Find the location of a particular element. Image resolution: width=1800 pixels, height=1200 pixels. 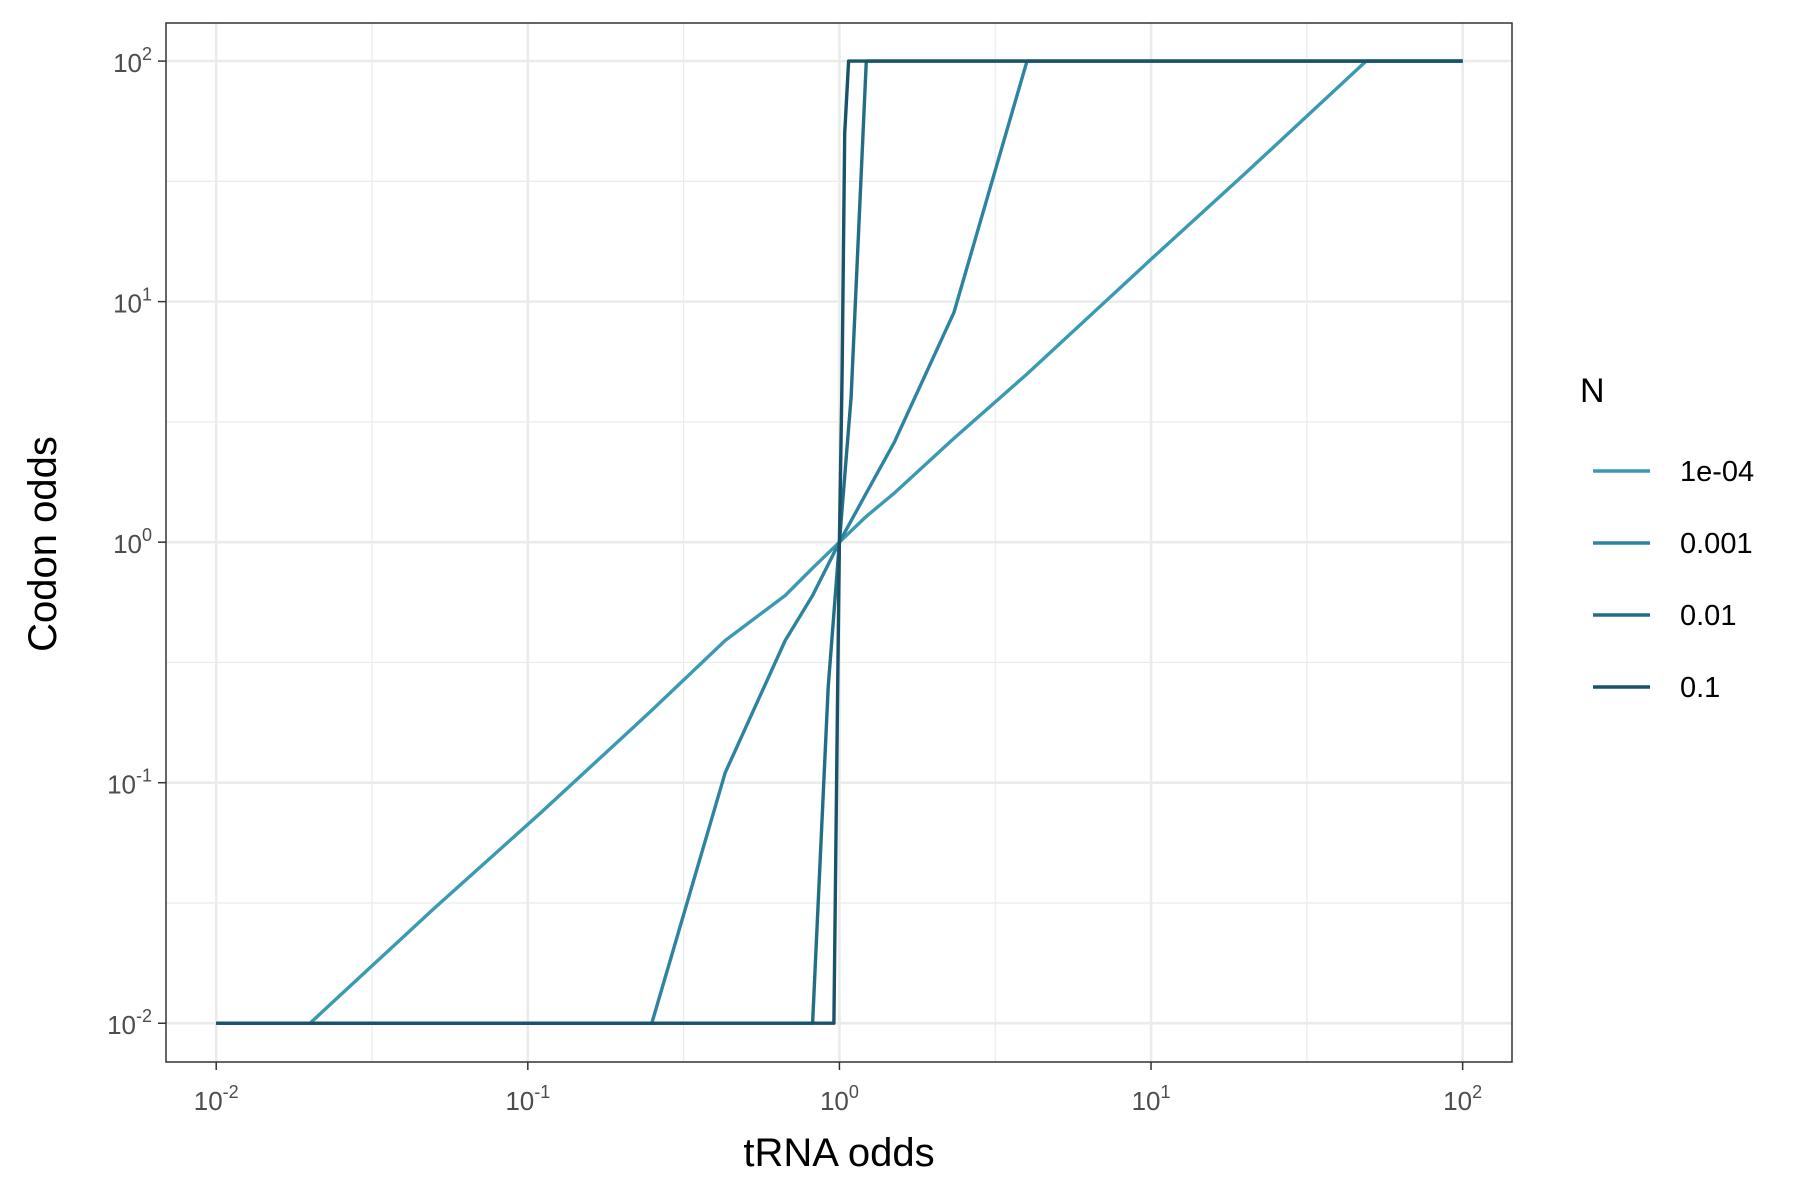

x-tick-label: 10¹ is located at coordinates (1151, 1099).